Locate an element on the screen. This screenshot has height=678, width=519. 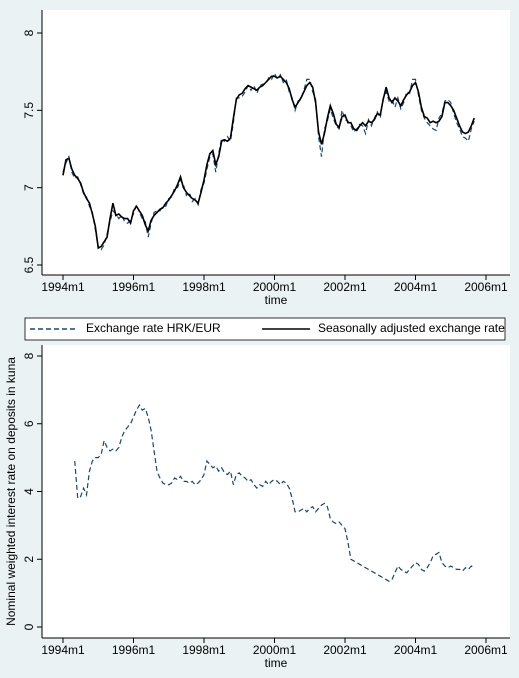
y-tick-label: 2 is located at coordinates (29, 559).